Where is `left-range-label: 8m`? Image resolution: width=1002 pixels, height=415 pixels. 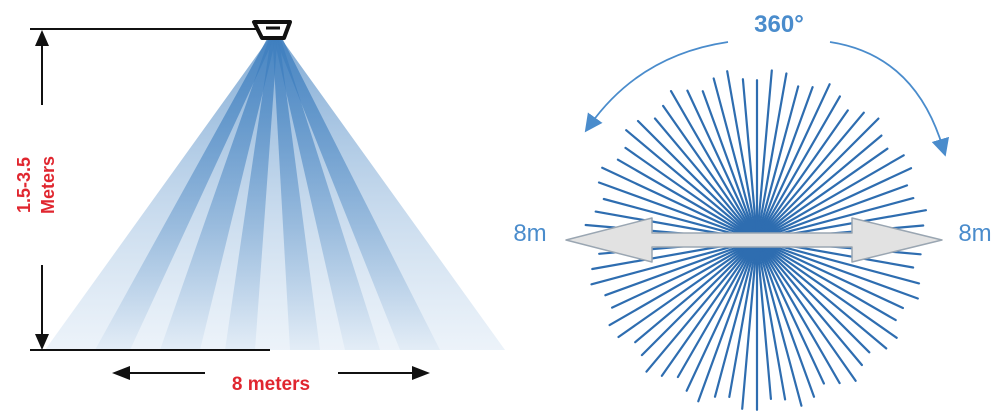
left-range-label: 8m is located at coordinates (529, 233).